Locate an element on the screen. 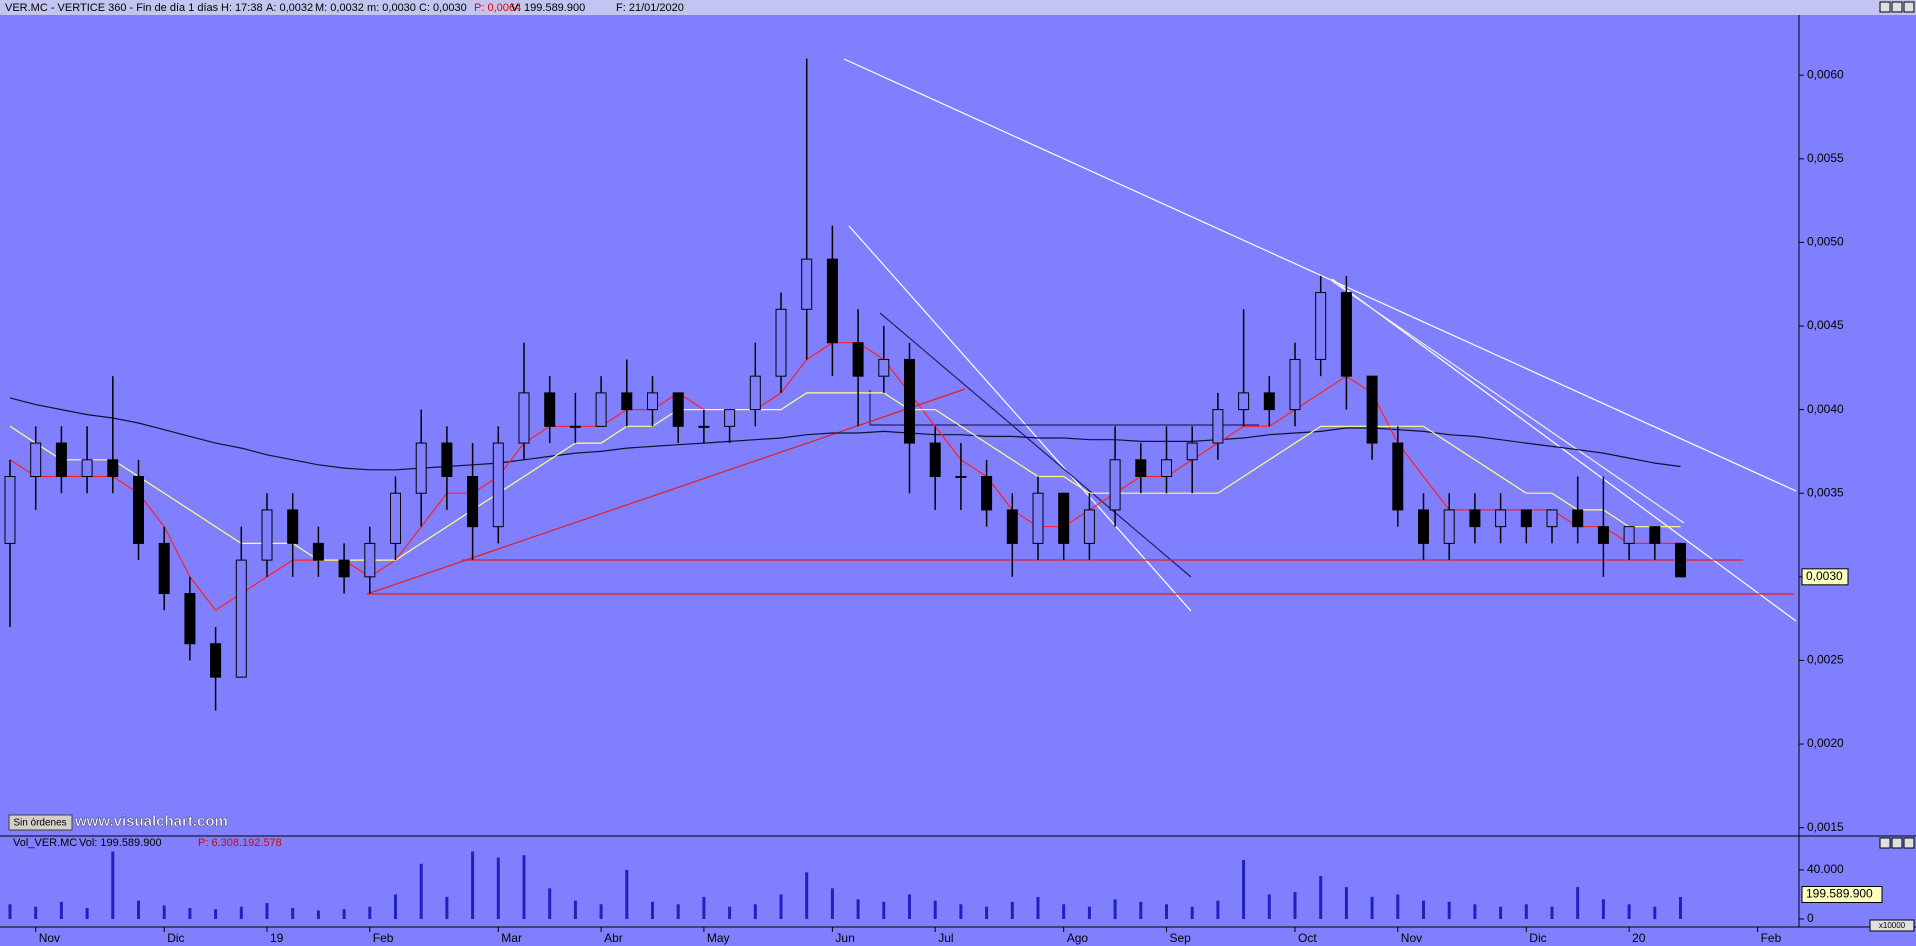 The image size is (1916, 946). orders-button-label: Sin órdenes is located at coordinates (39, 823).